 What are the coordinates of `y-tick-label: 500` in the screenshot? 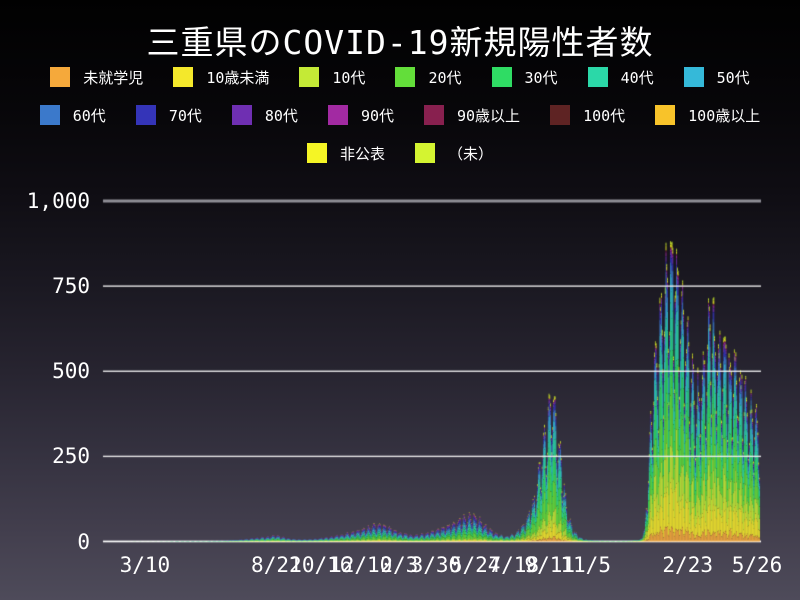 It's located at (71, 371).